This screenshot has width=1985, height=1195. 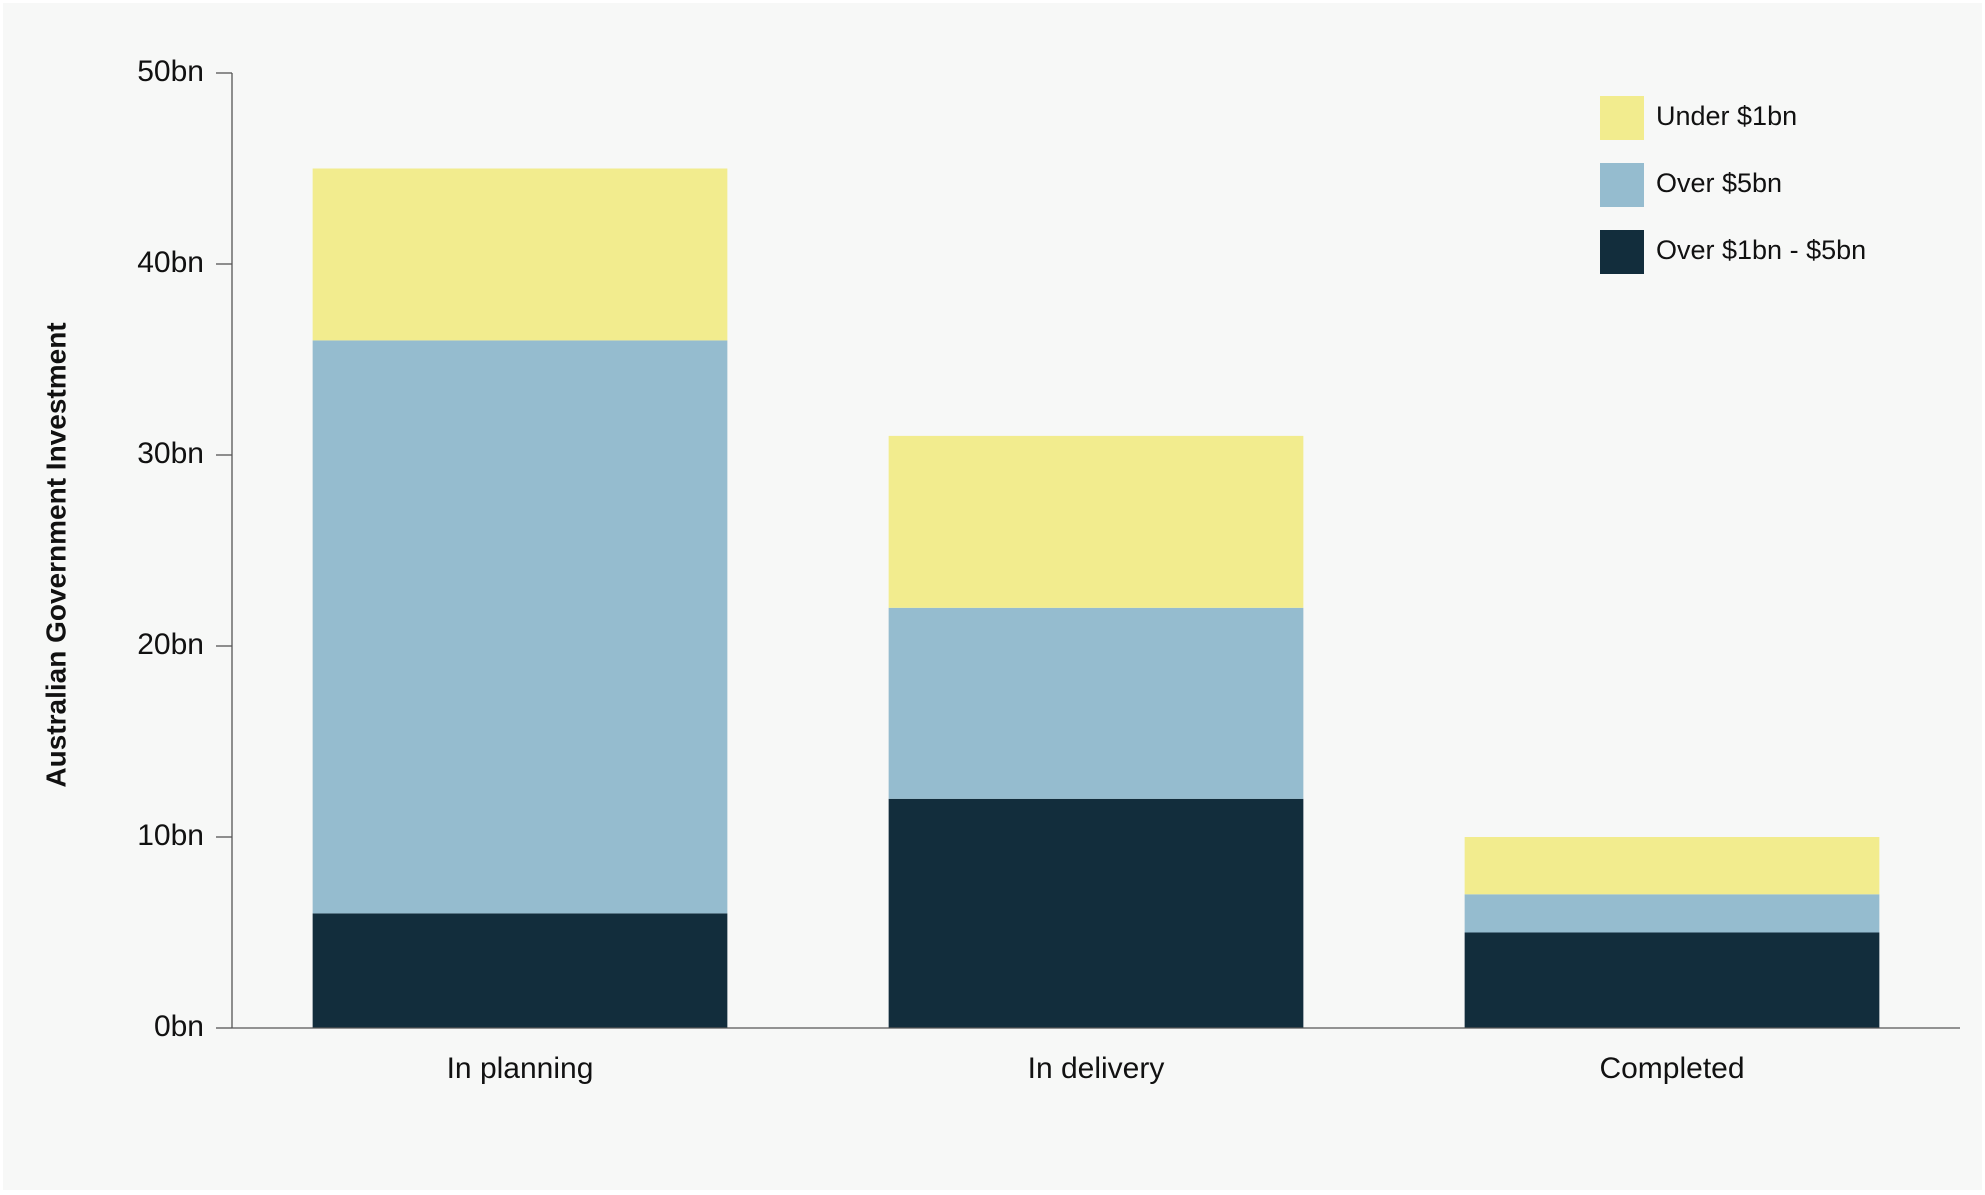 I want to click on x-tick-label: In delivery, so click(x=1096, y=1068).